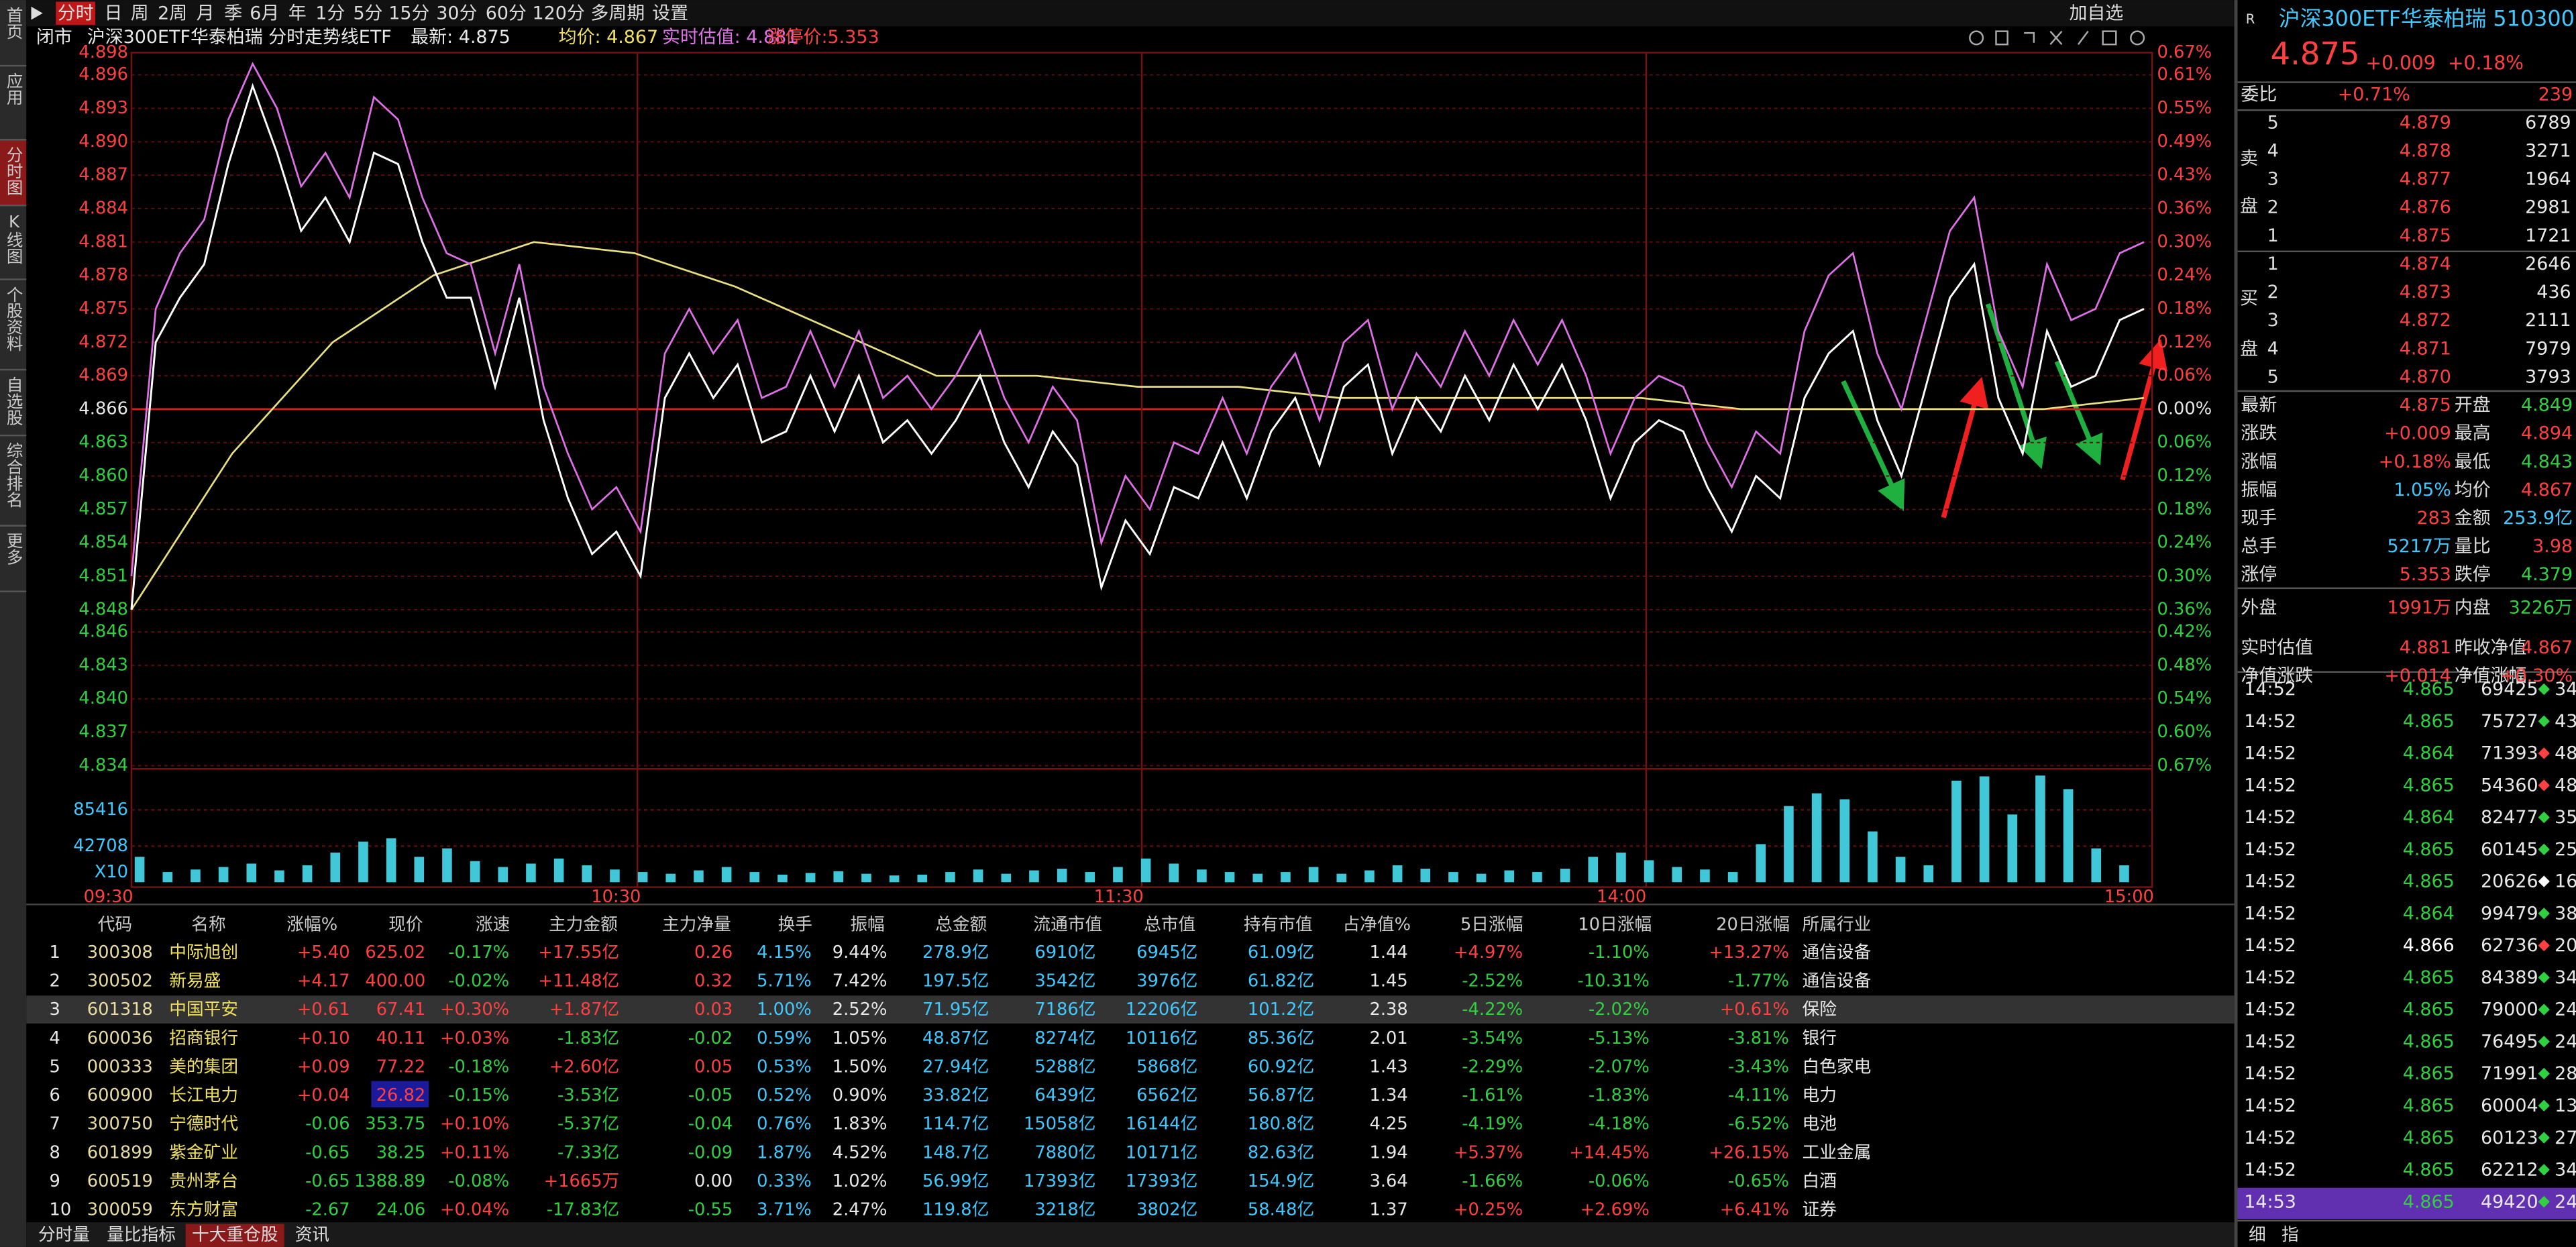 This screenshot has width=2576, height=1247. What do you see at coordinates (2509, 721) in the screenshot?
I see `tick-volume: 75727` at bounding box center [2509, 721].